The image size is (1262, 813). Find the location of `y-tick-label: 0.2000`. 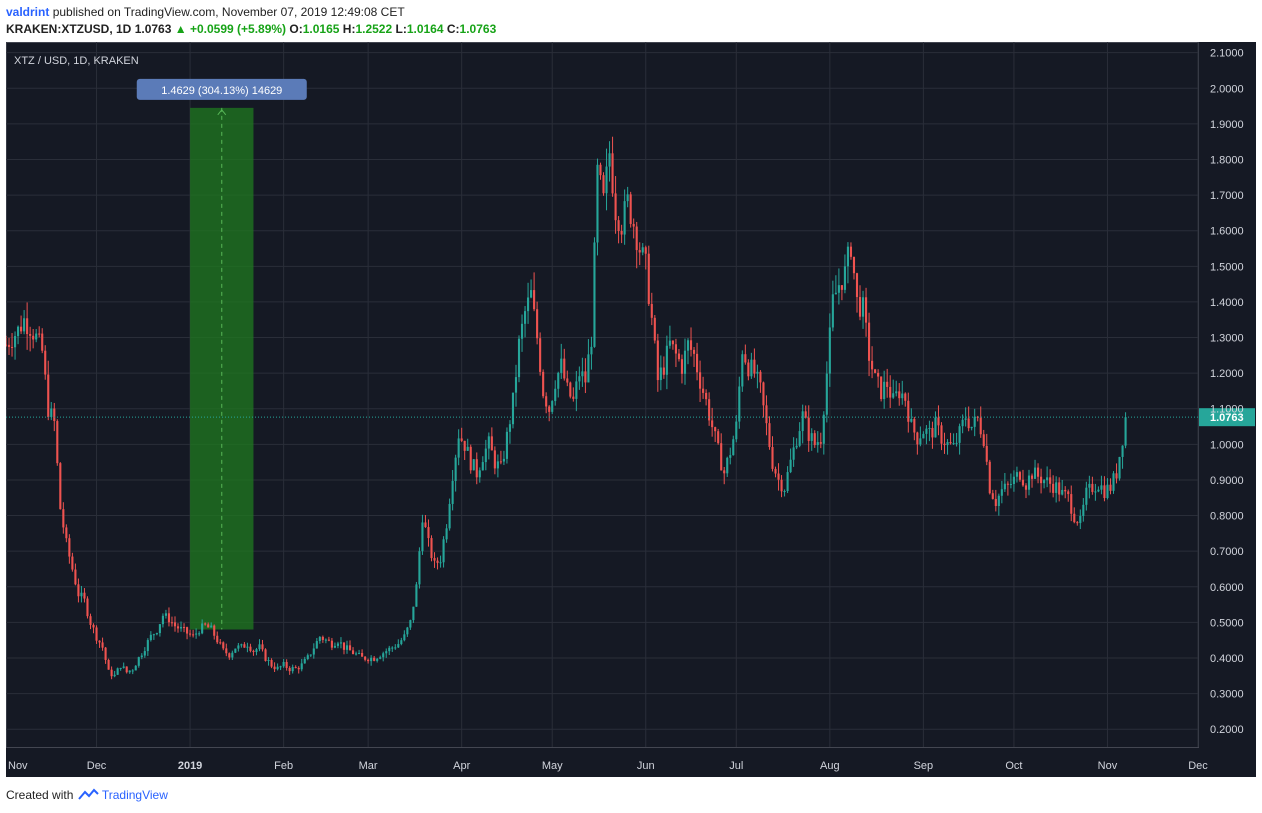

y-tick-label: 0.2000 is located at coordinates (1227, 730).